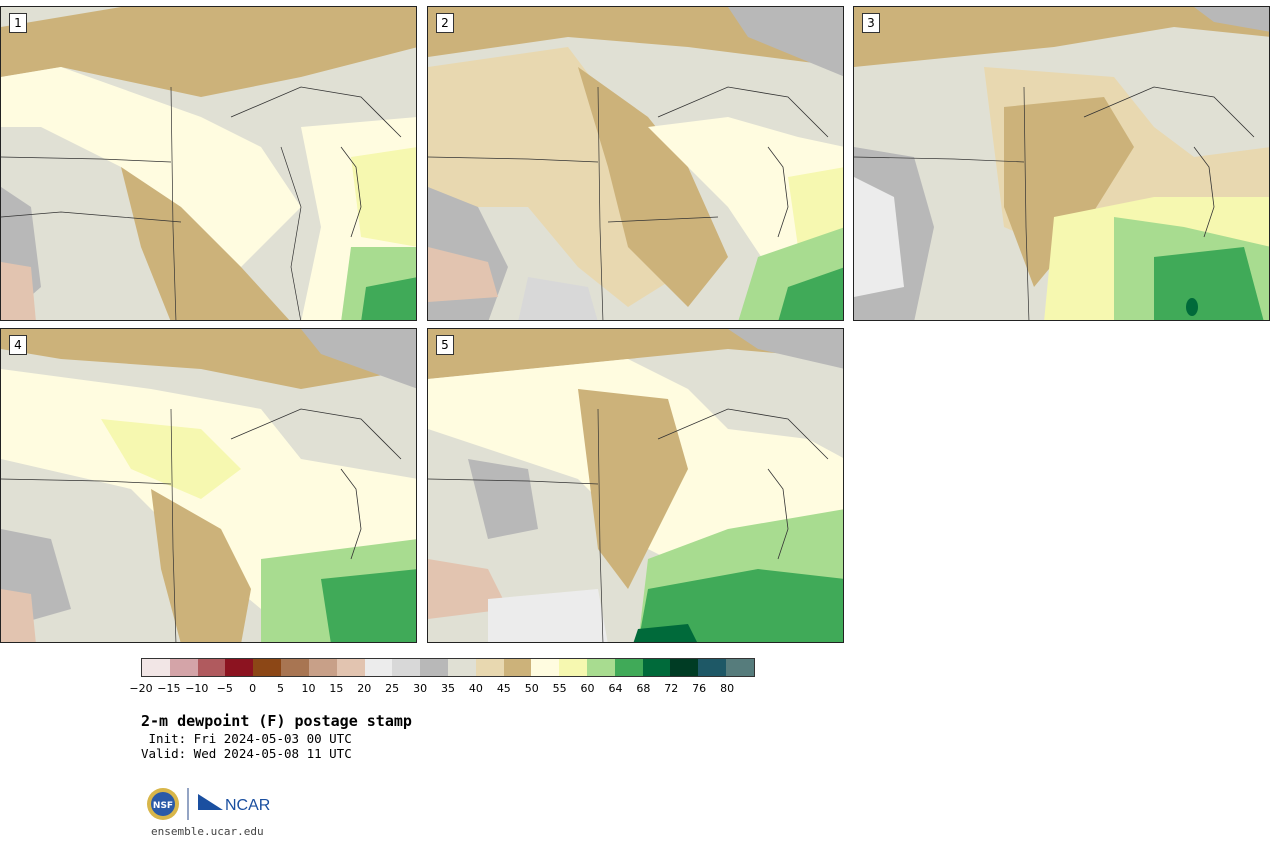 The height and width of the screenshot is (844, 1280). Describe the element at coordinates (475, 688) in the screenshot. I see `colorbar-tick-12: 40` at that location.